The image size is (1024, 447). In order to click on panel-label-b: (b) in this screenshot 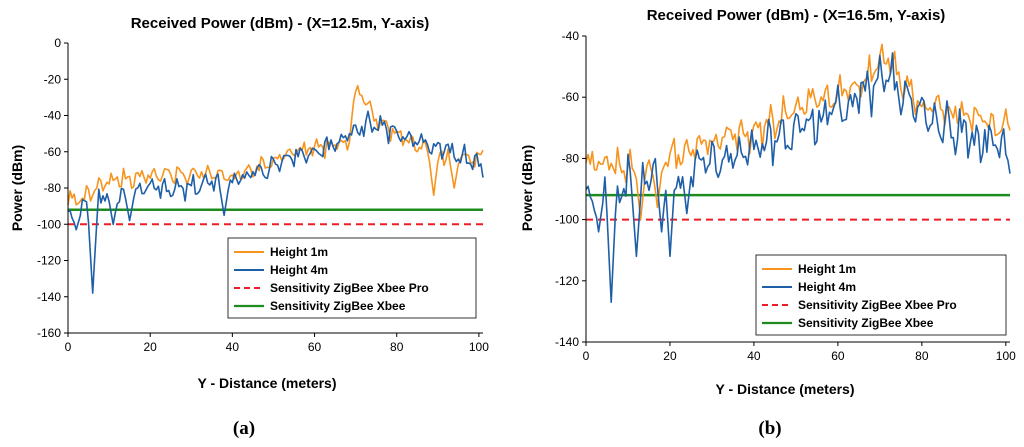, I will do `click(769, 428)`.